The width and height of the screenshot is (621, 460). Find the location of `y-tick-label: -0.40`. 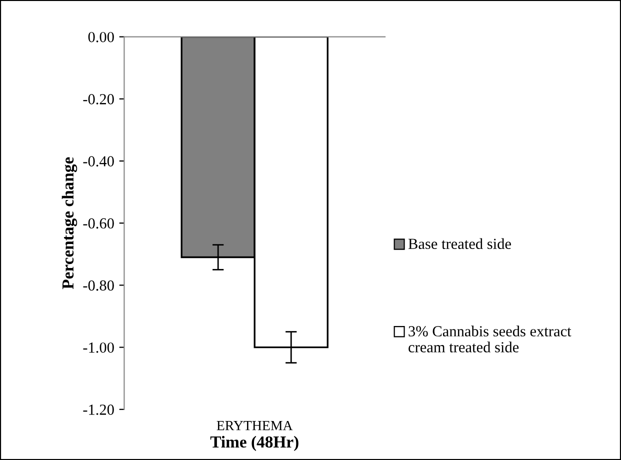

y-tick-label: -0.40 is located at coordinates (98, 161).